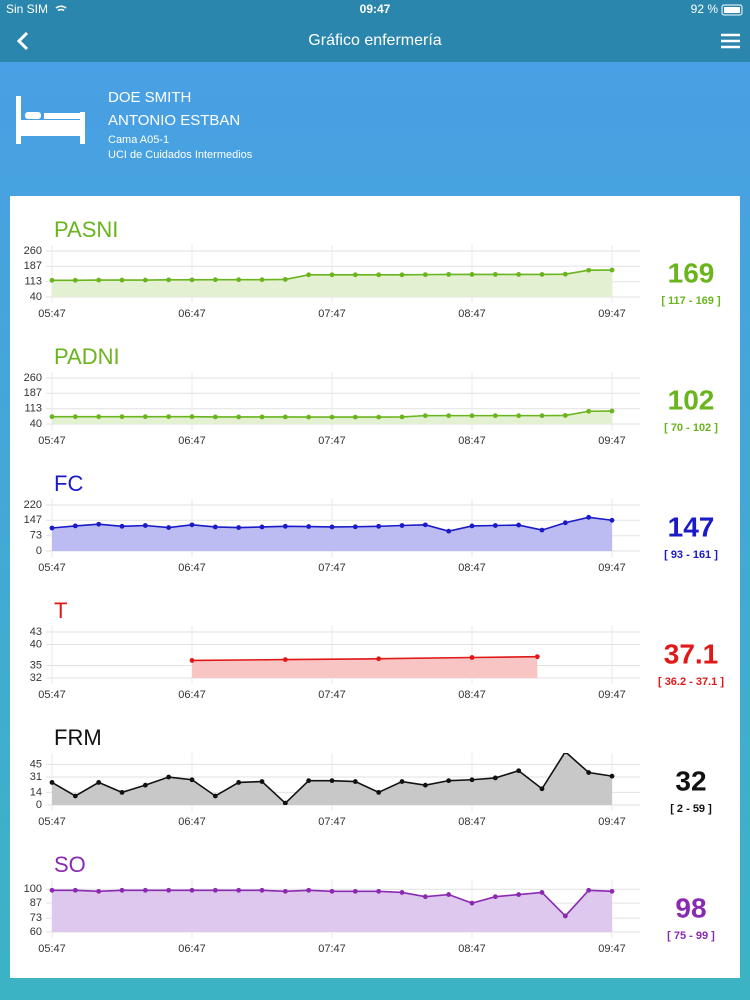 The width and height of the screenshot is (750, 1005). Describe the element at coordinates (730, 41) in the screenshot. I see `menu-button` at that location.